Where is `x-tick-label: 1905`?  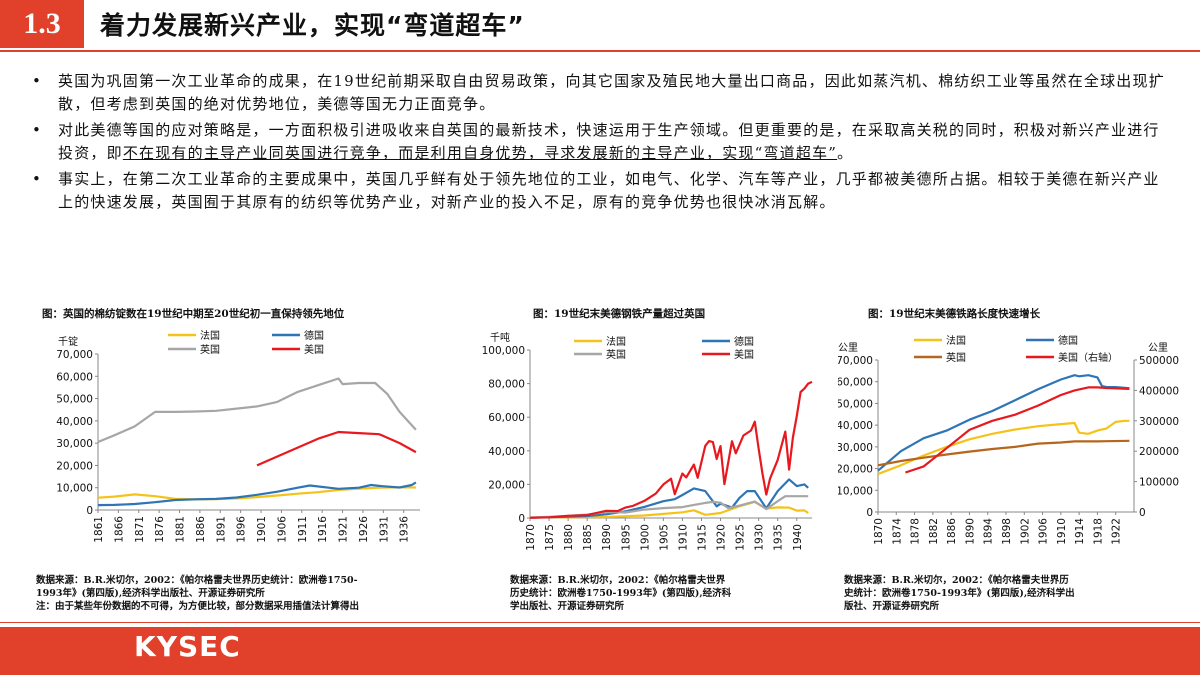
x-tick-label: 1905 is located at coordinates (664, 537).